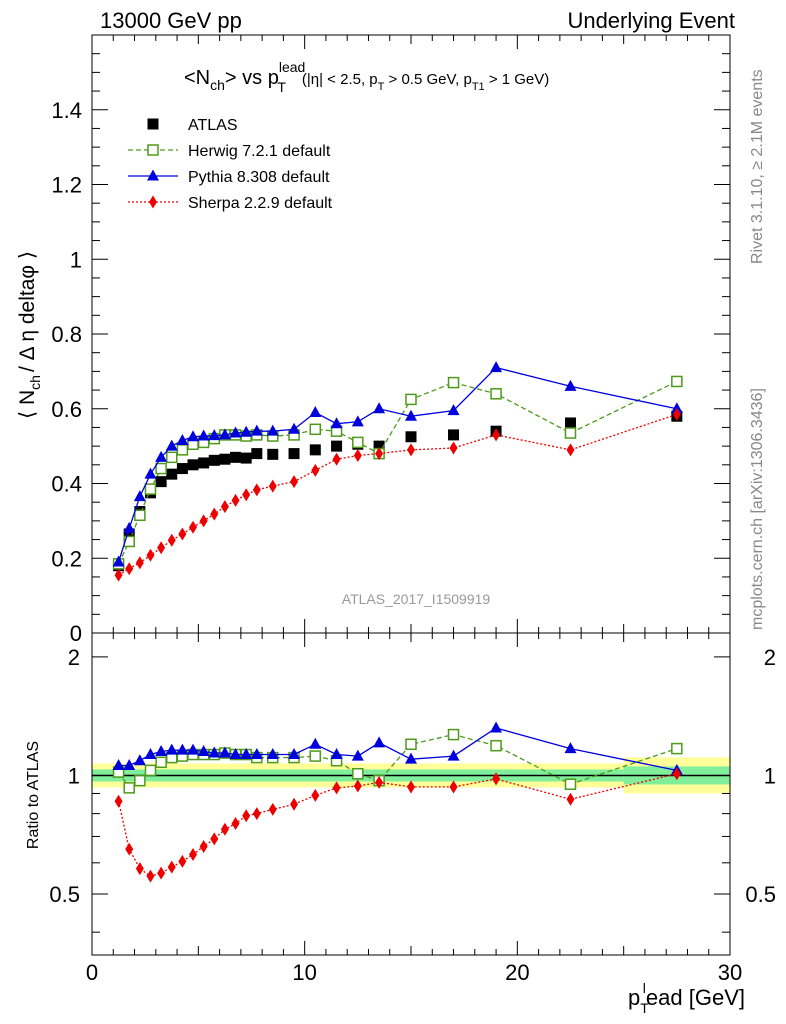 The width and height of the screenshot is (786, 1024). I want to click on x-tick-label: 30, so click(730, 972).